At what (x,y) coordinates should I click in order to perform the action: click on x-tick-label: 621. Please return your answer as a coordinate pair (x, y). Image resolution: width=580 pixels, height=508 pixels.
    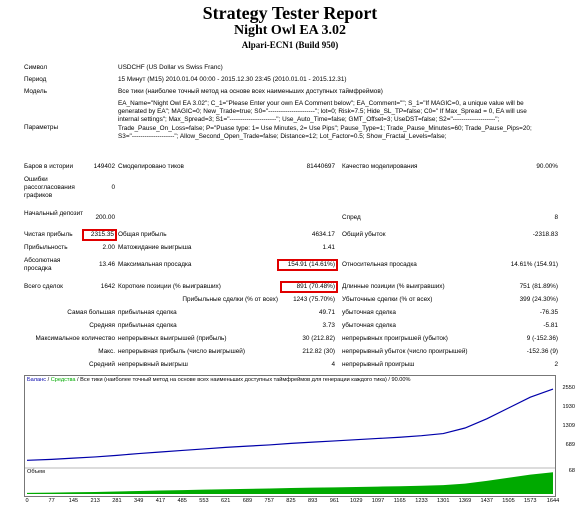
    Looking at the image, I should click on (226, 501).